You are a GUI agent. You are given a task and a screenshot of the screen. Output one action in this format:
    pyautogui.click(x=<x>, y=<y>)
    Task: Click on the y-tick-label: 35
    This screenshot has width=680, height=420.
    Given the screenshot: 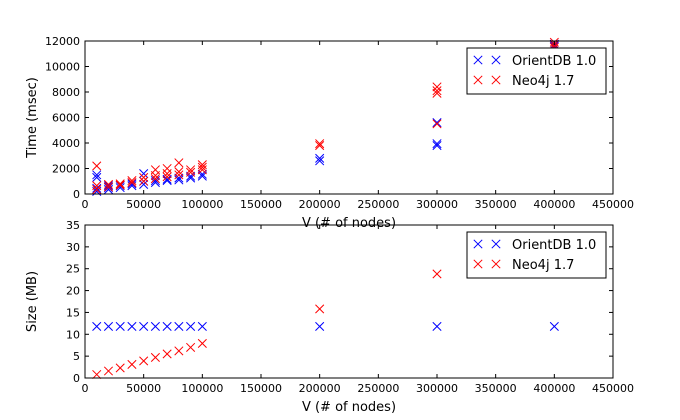 What is the action you would take?
    pyautogui.click(x=73, y=225)
    